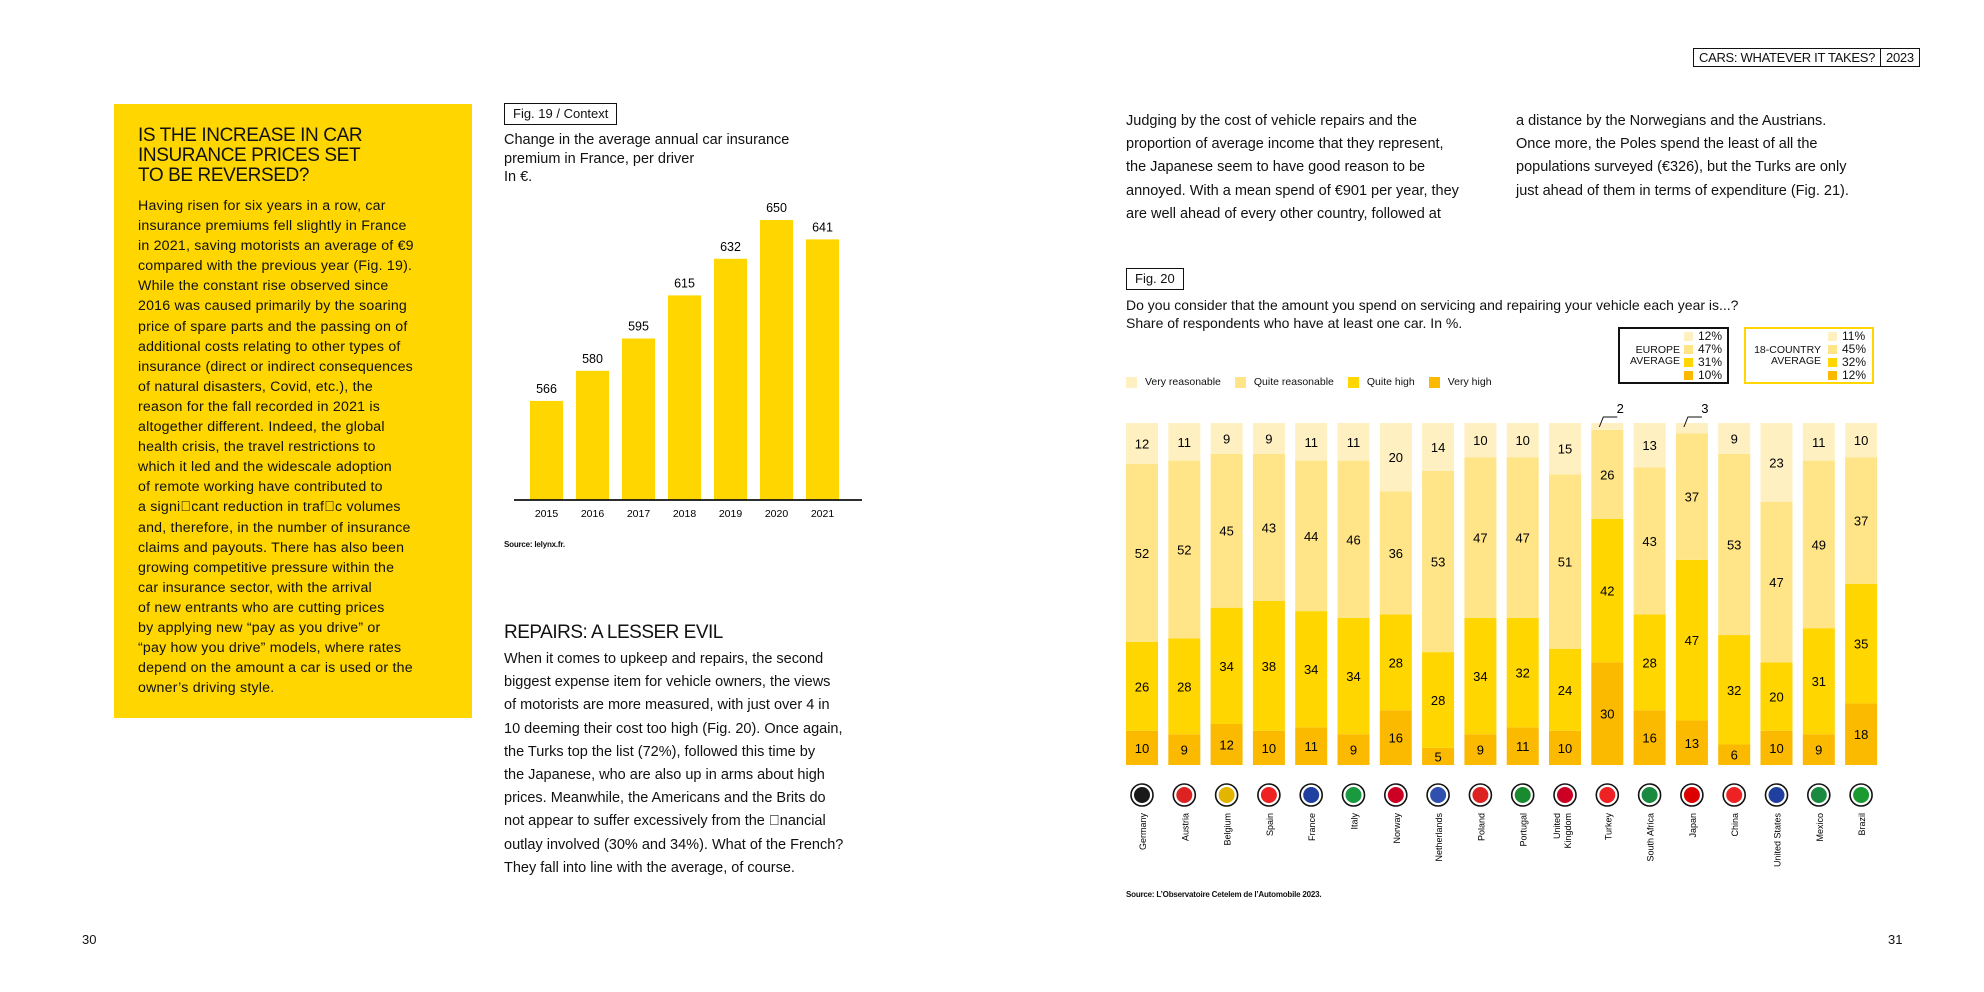 This screenshot has height=992, width=1984. I want to click on bar-2016, so click(592, 435).